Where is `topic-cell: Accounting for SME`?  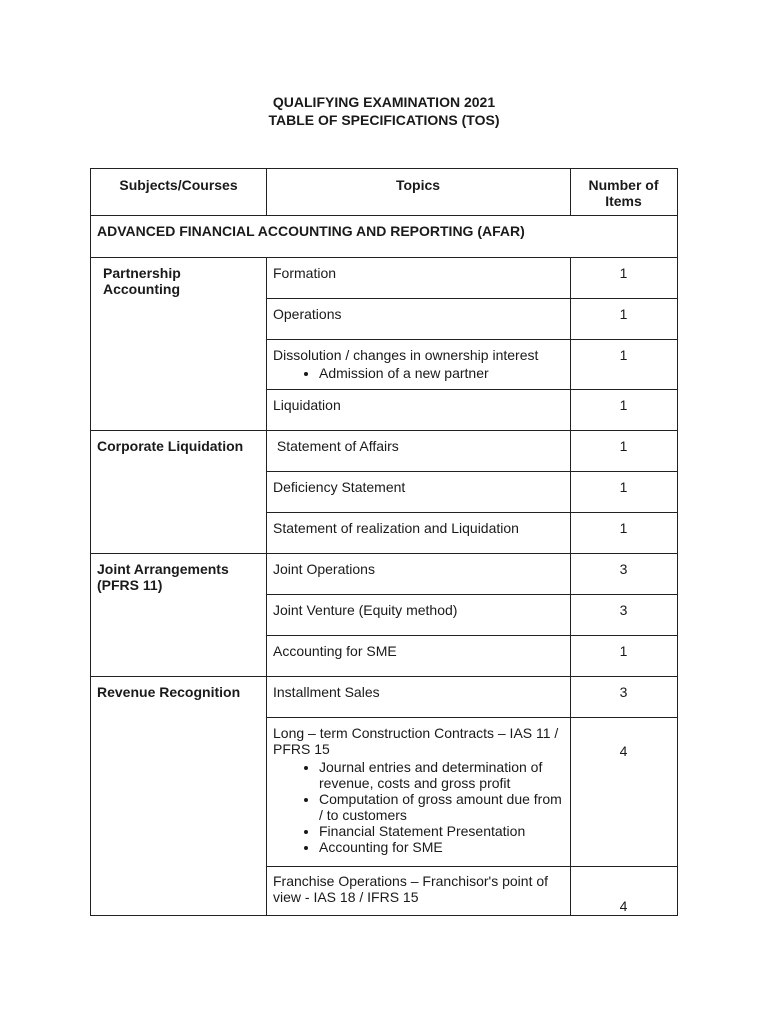 topic-cell: Accounting for SME is located at coordinates (418, 655).